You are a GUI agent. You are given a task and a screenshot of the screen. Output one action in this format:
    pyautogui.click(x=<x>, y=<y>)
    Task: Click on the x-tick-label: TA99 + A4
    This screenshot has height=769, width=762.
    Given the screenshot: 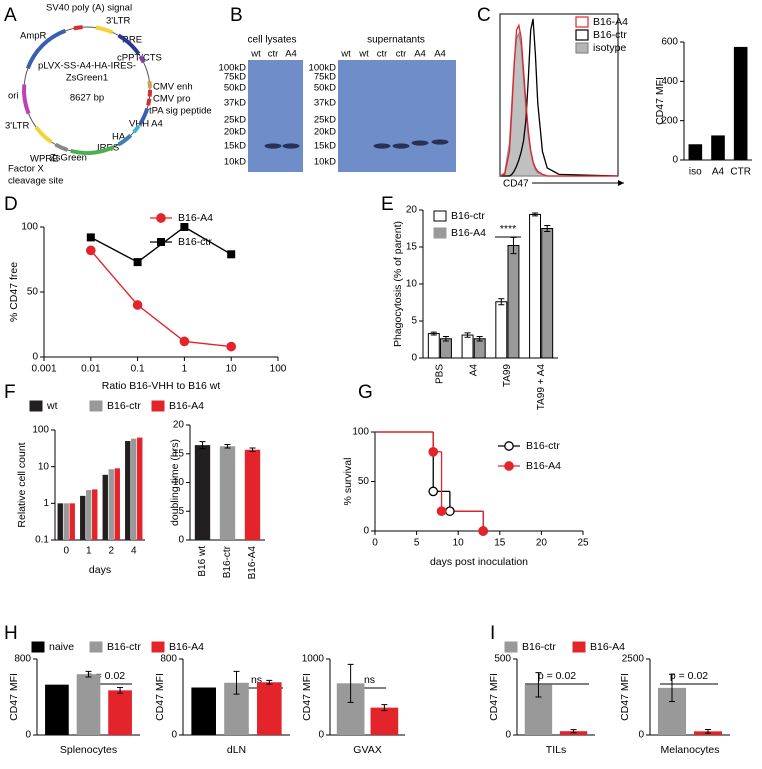 What is the action you would take?
    pyautogui.click(x=541, y=387)
    